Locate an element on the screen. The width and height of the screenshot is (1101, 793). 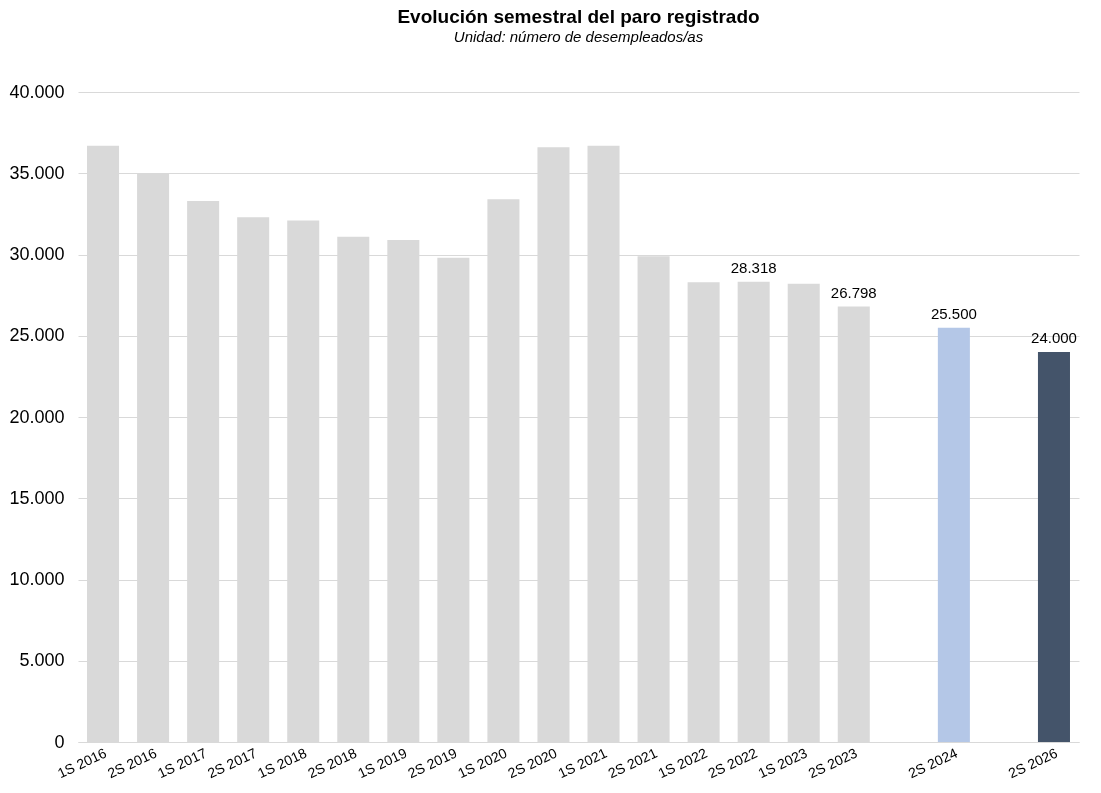
y-tick-label: 35.000 is located at coordinates (37, 172).